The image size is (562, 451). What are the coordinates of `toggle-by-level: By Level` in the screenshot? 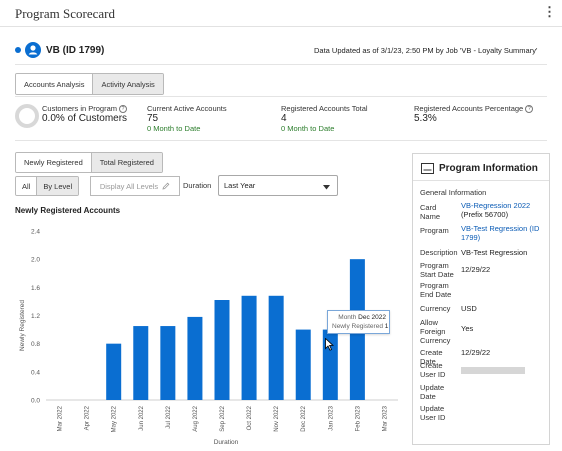 It's located at (57, 186).